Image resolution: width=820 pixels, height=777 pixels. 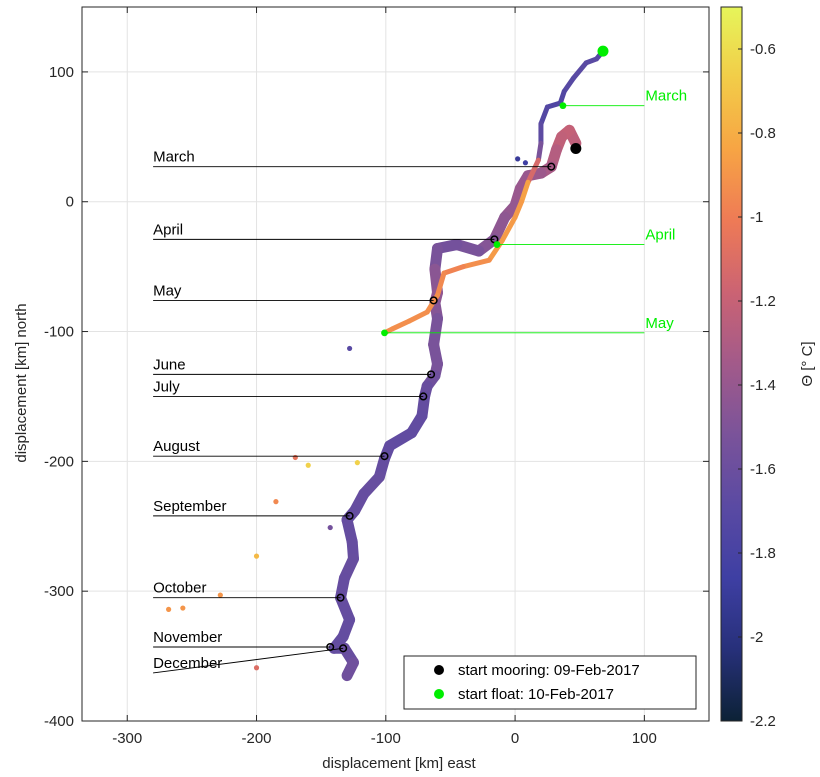 What do you see at coordinates (603, 51) in the screenshot?
I see `float-start-marker` at bounding box center [603, 51].